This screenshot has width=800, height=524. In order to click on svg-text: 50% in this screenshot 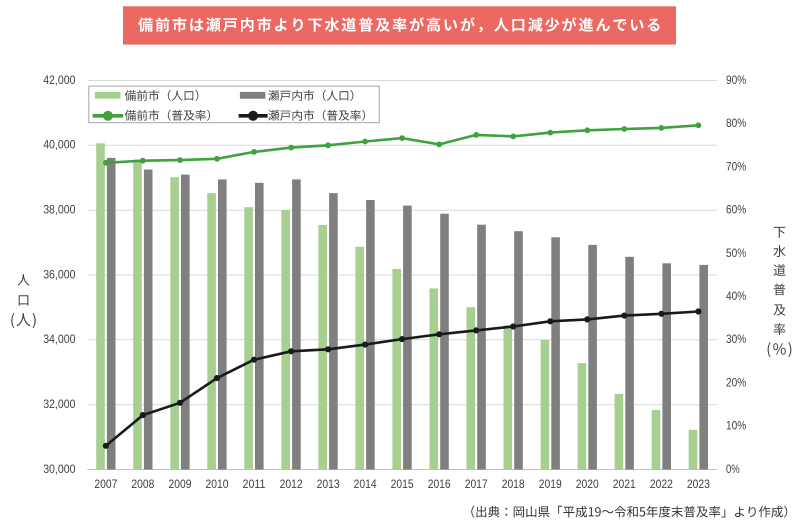, I will do `click(736, 253)`.